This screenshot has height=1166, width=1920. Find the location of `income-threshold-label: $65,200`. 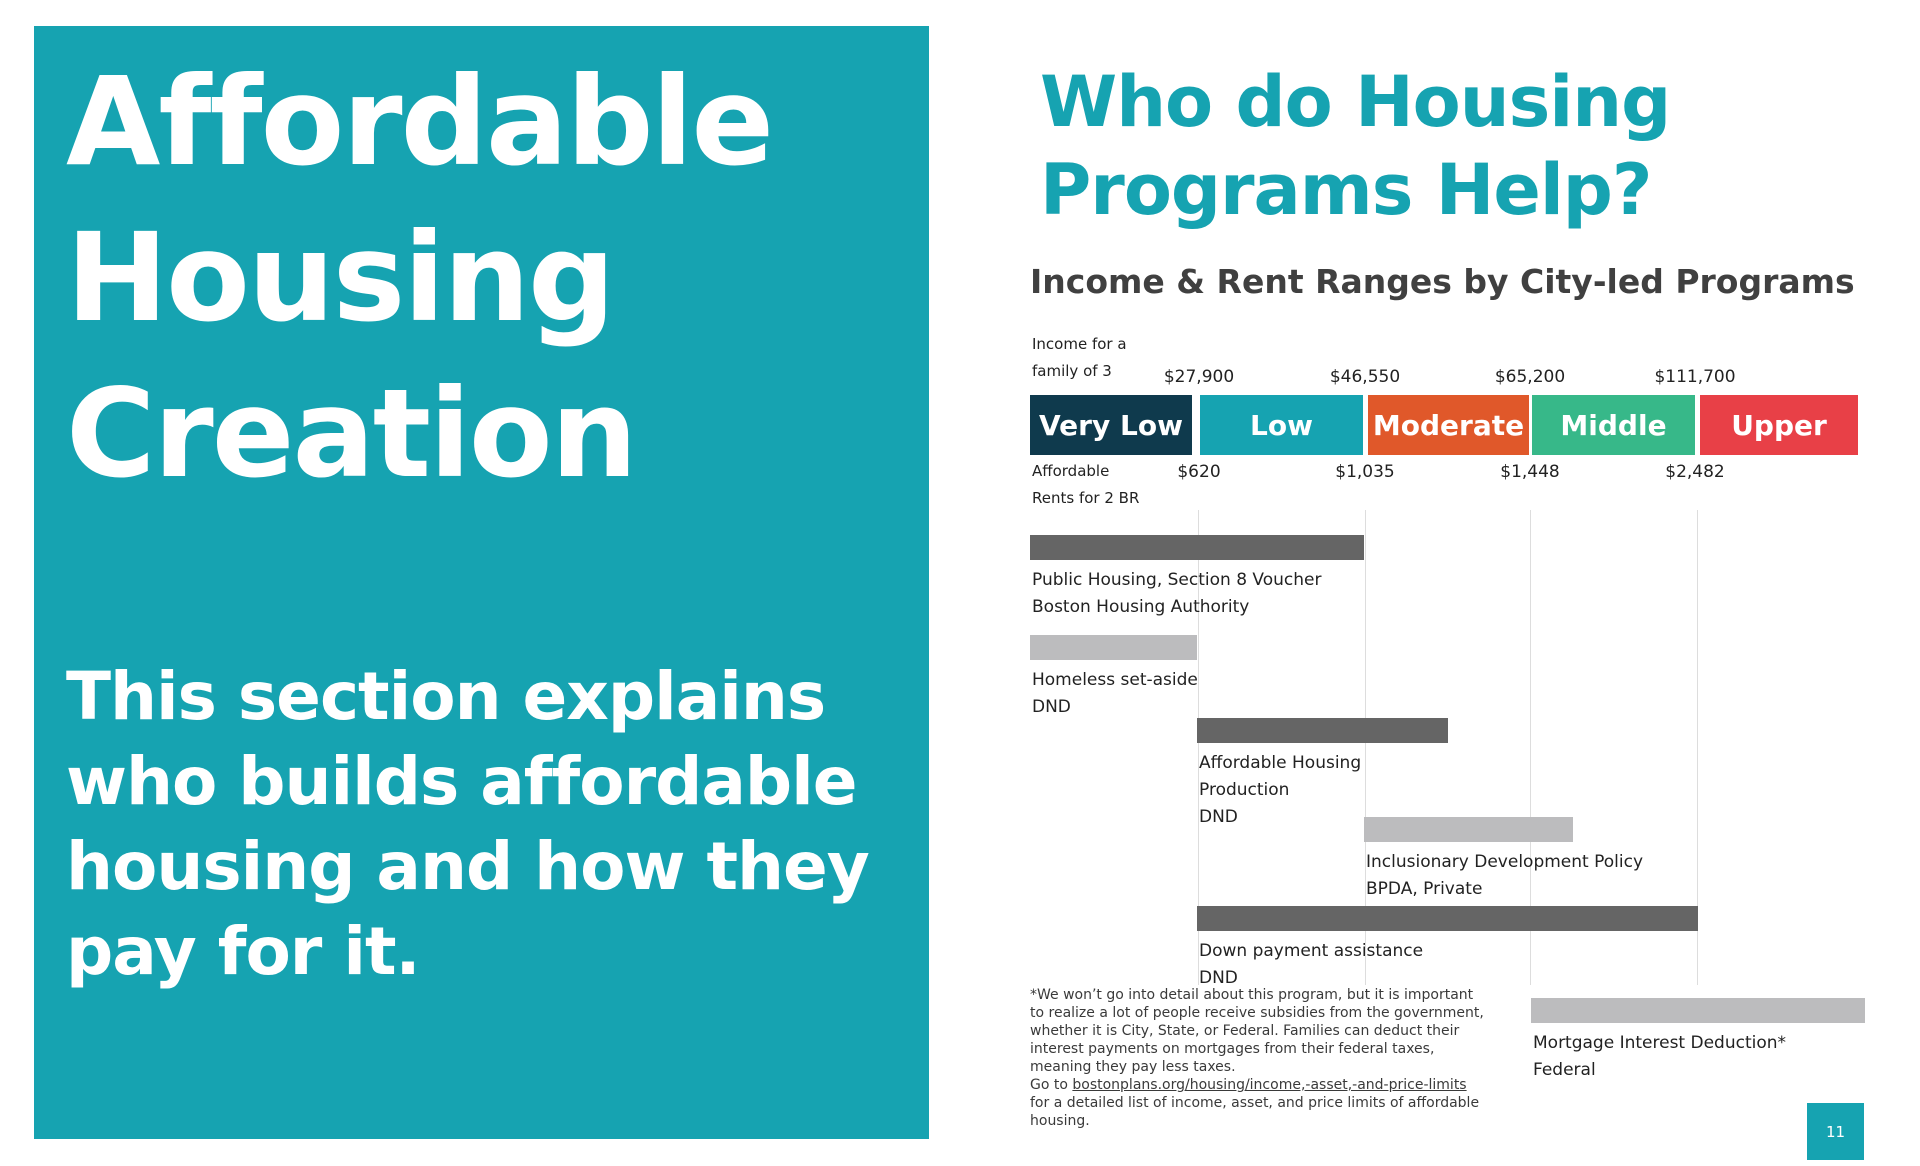

income-threshold-label: $65,200 is located at coordinates (1530, 377).